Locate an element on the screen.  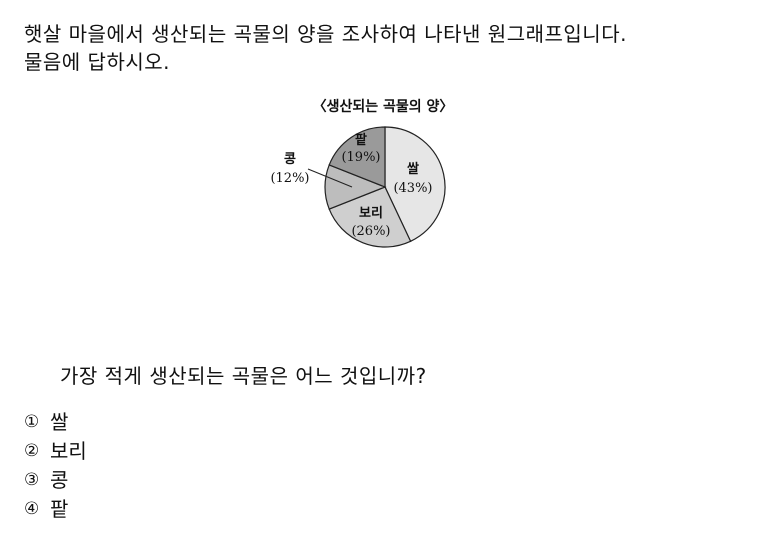
pie-slices is located at coordinates (385, 187).